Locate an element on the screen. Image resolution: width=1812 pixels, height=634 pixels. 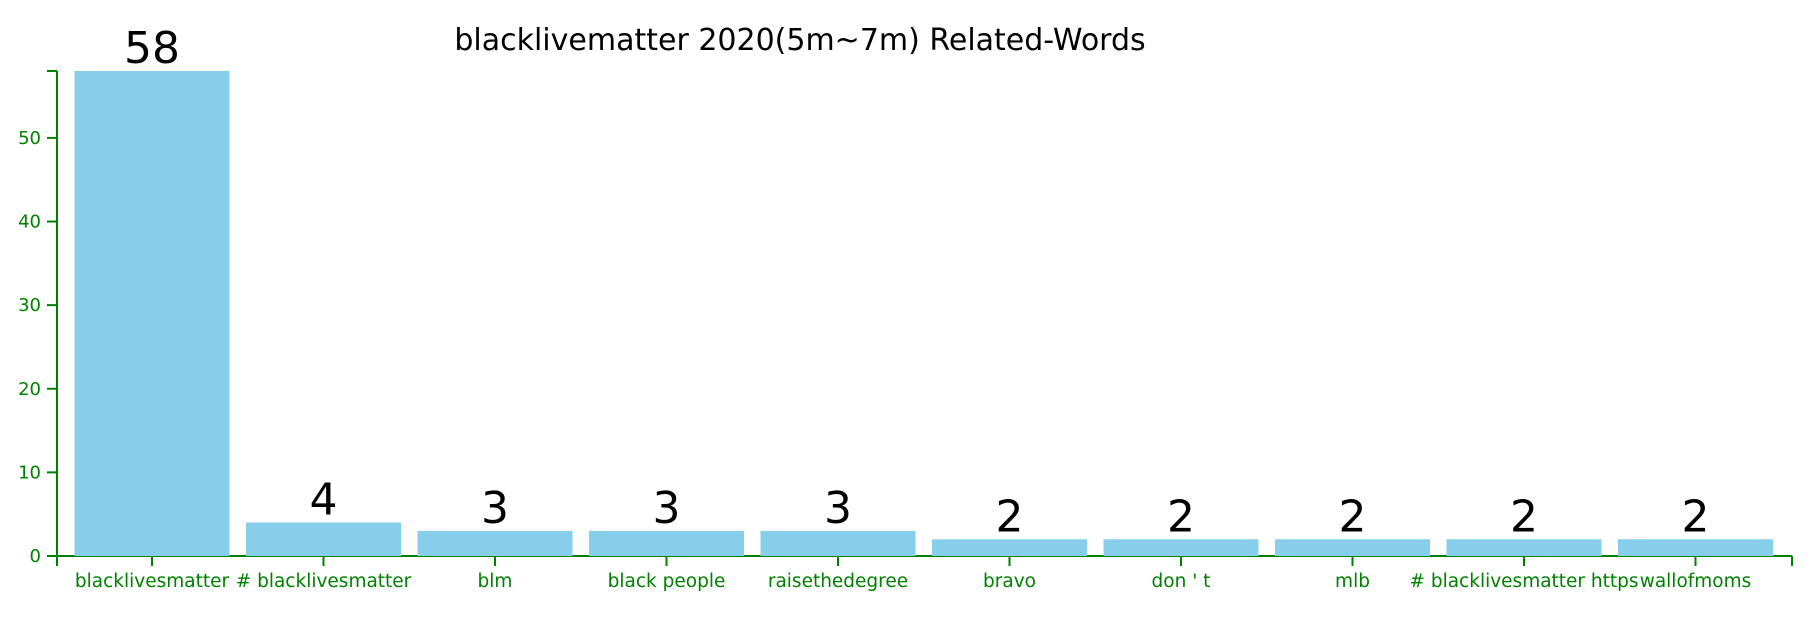
x-category-label: # blacklivesmatter is located at coordinates (324, 581).